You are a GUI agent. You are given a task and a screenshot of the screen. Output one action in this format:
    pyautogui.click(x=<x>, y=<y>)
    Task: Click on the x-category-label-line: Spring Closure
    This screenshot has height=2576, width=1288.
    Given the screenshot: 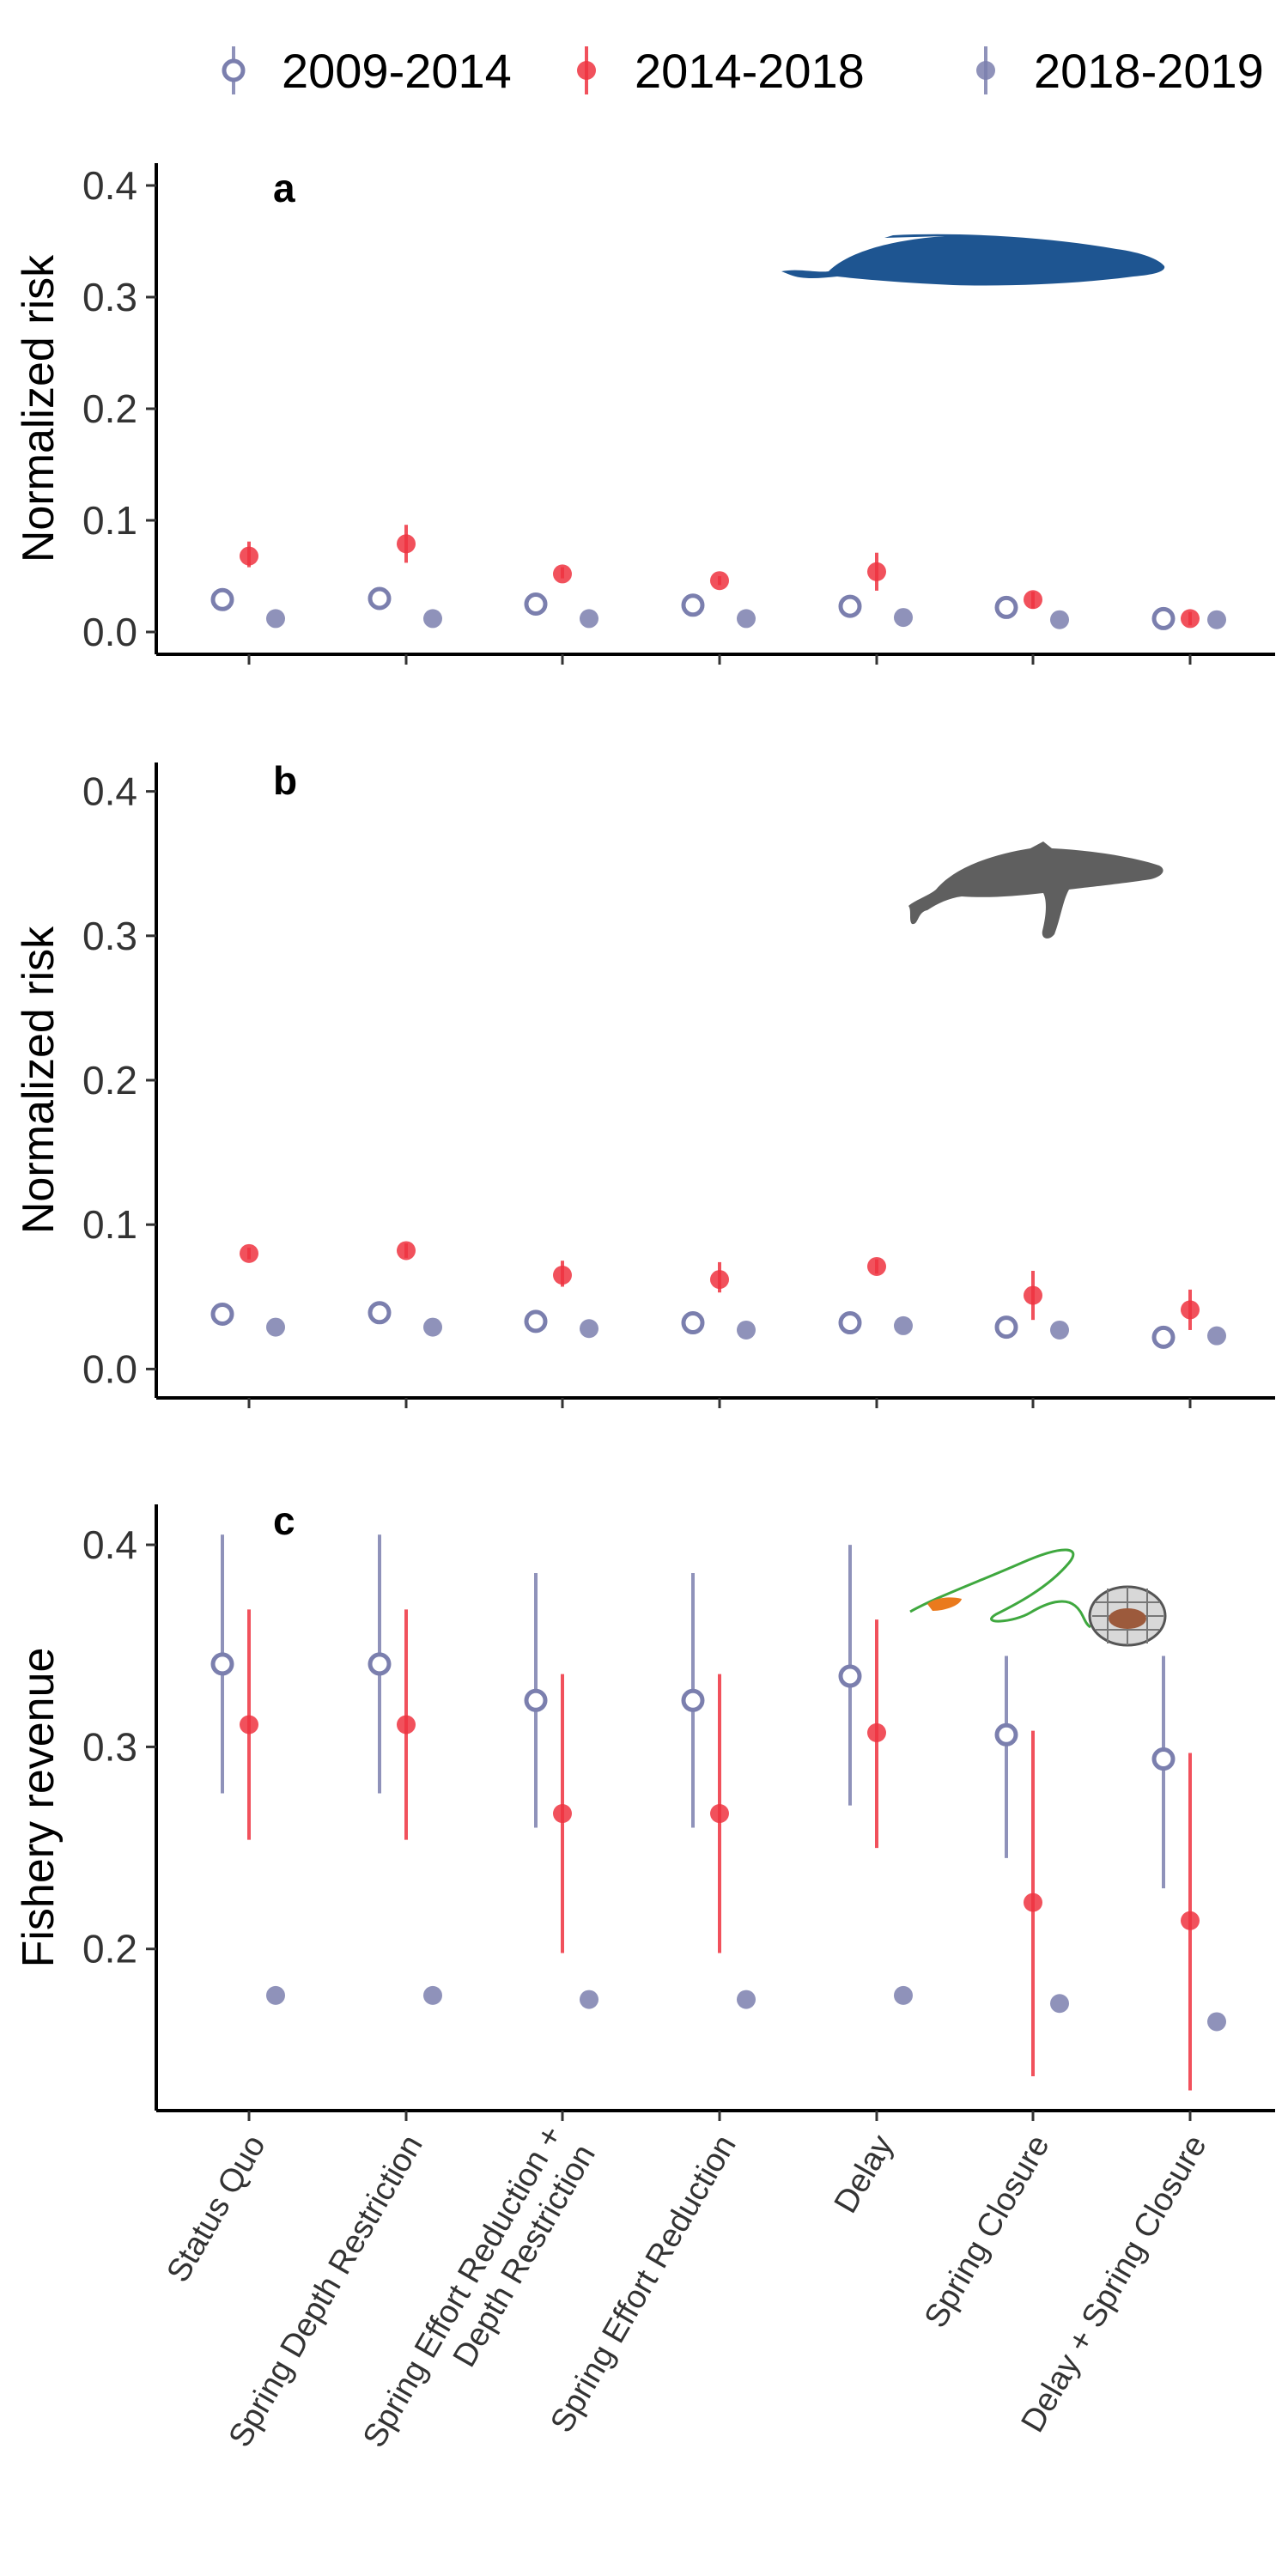 What is the action you would take?
    pyautogui.click(x=987, y=2232)
    